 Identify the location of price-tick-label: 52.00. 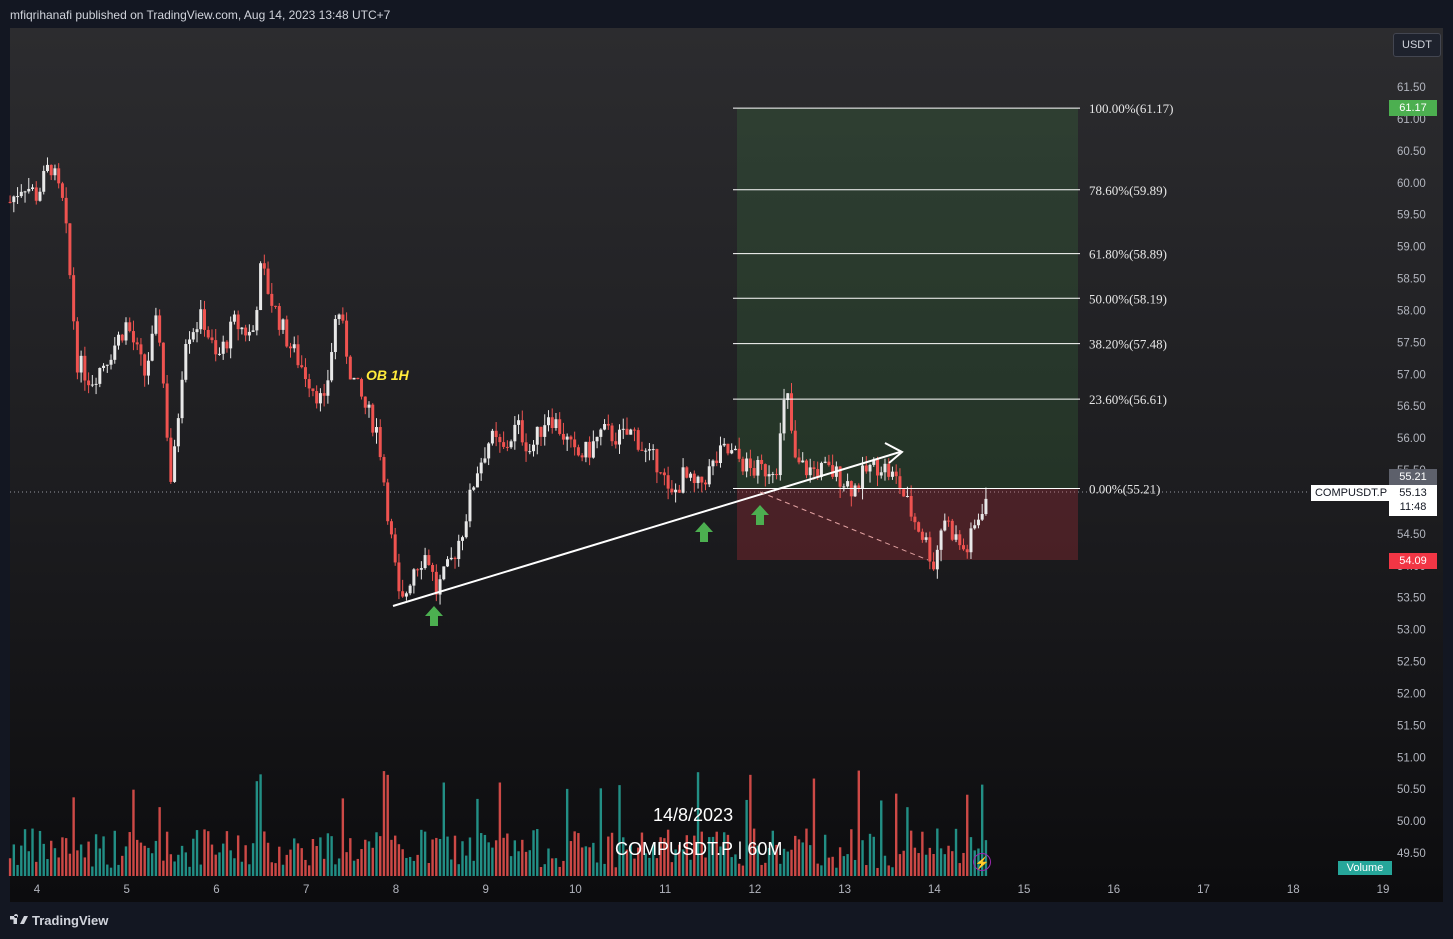
(1411, 694).